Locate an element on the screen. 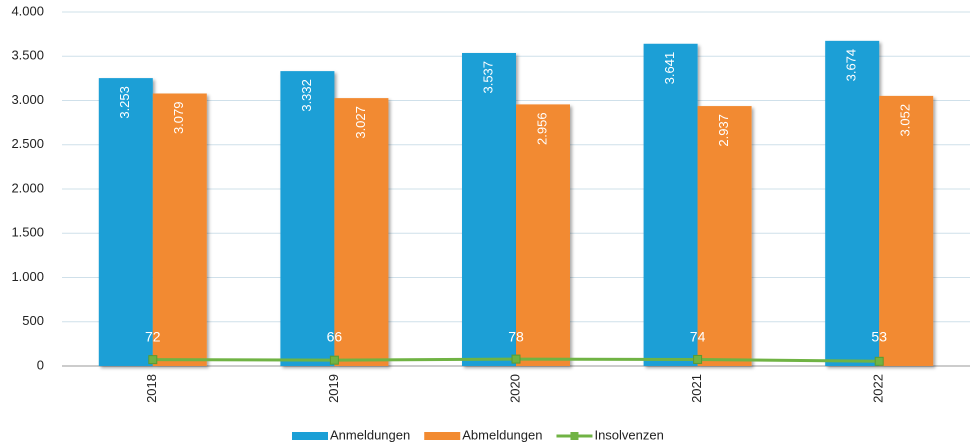 The image size is (974, 448). line-value-label: 72 is located at coordinates (153, 337).